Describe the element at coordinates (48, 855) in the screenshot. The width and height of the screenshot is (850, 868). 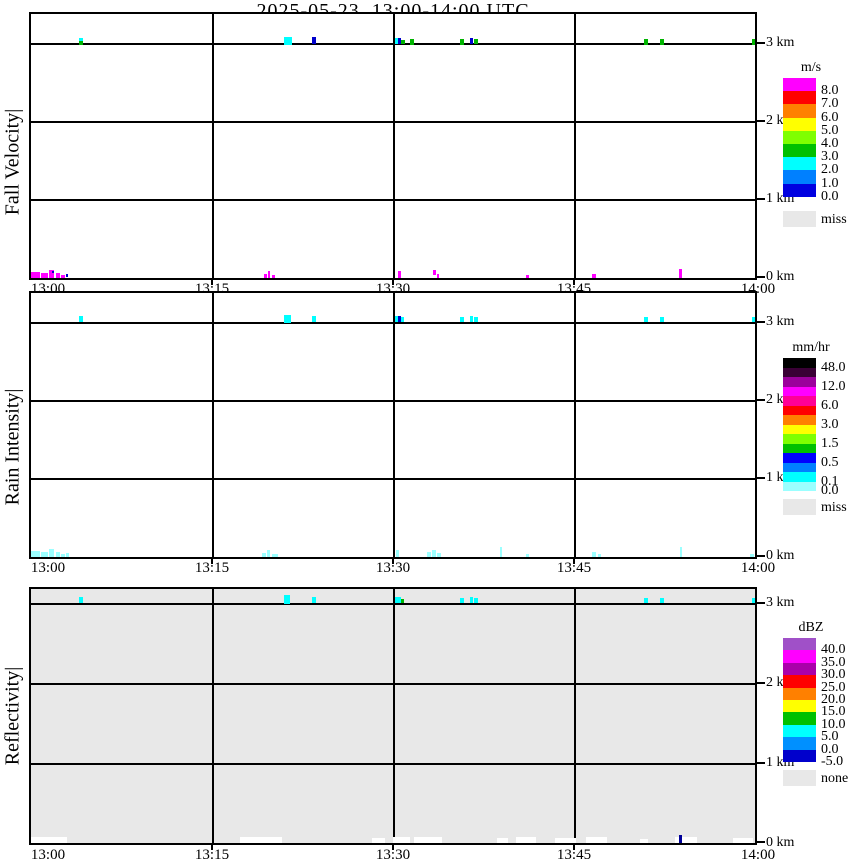
I see `x-tick-label: 13:00` at that location.